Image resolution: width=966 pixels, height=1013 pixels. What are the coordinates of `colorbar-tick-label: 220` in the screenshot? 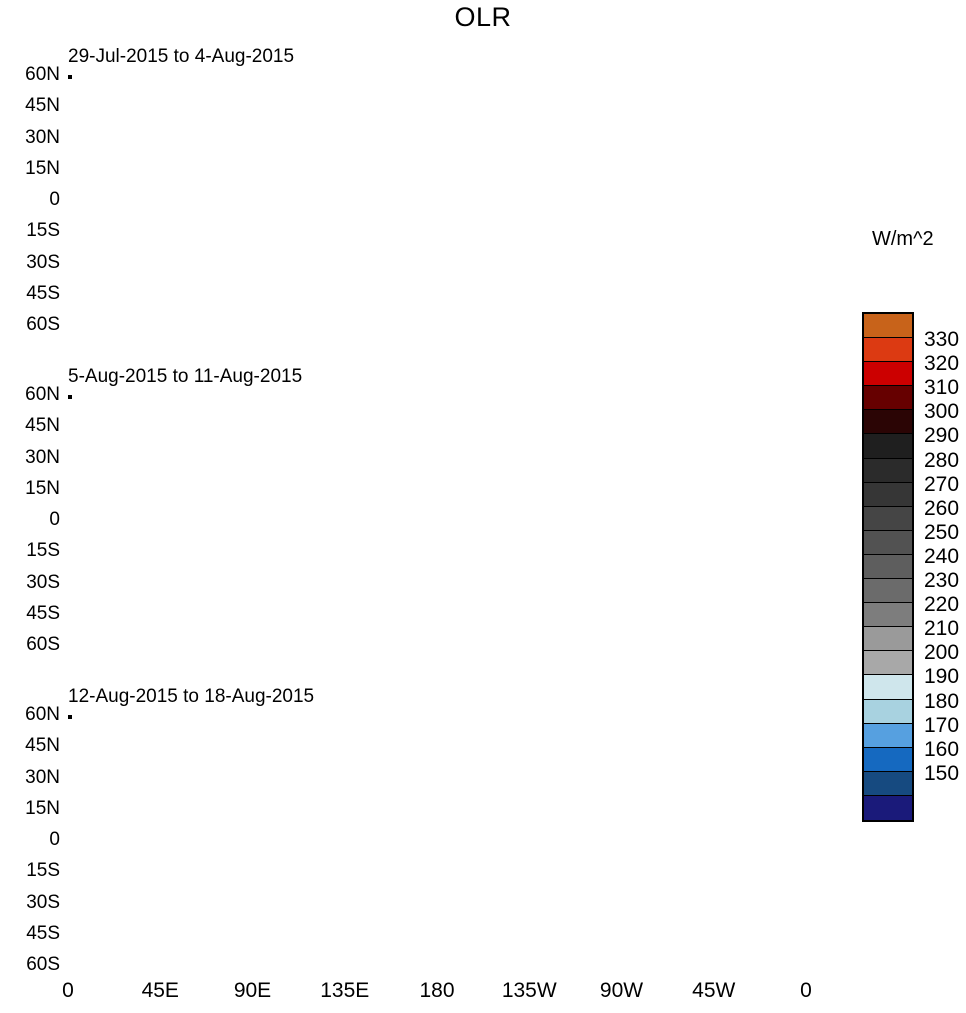 It's located at (942, 605).